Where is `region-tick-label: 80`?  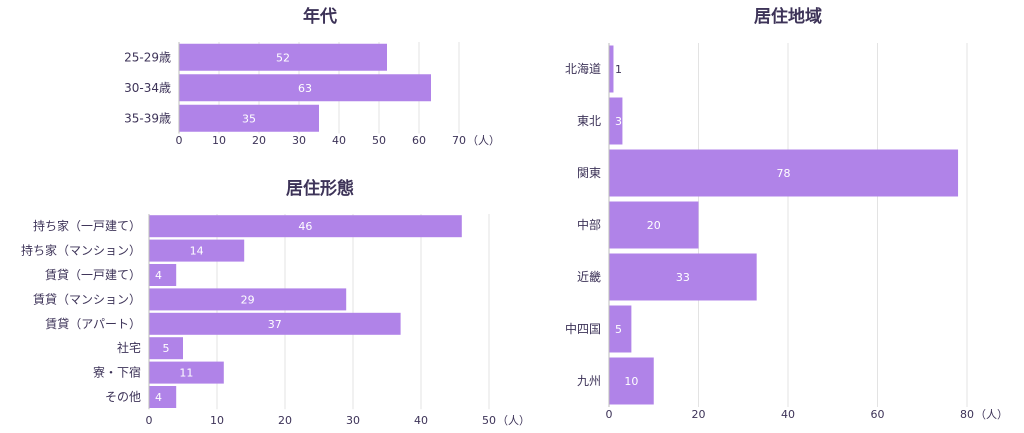 region-tick-label: 80 is located at coordinates (967, 414).